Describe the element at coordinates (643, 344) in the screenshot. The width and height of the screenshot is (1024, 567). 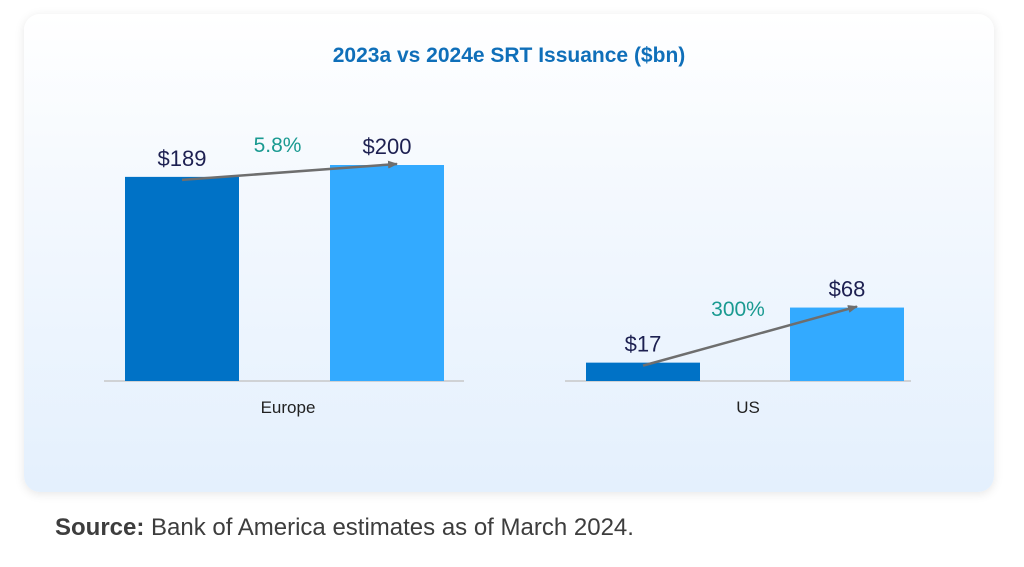
I see `value-label-us-2023a: $17` at that location.